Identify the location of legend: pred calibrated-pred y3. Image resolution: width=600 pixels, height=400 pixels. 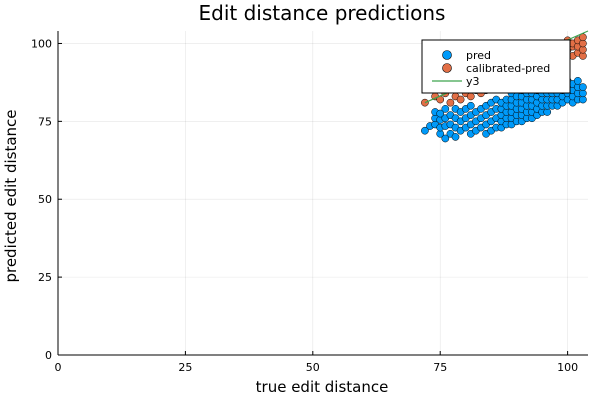
(496, 66).